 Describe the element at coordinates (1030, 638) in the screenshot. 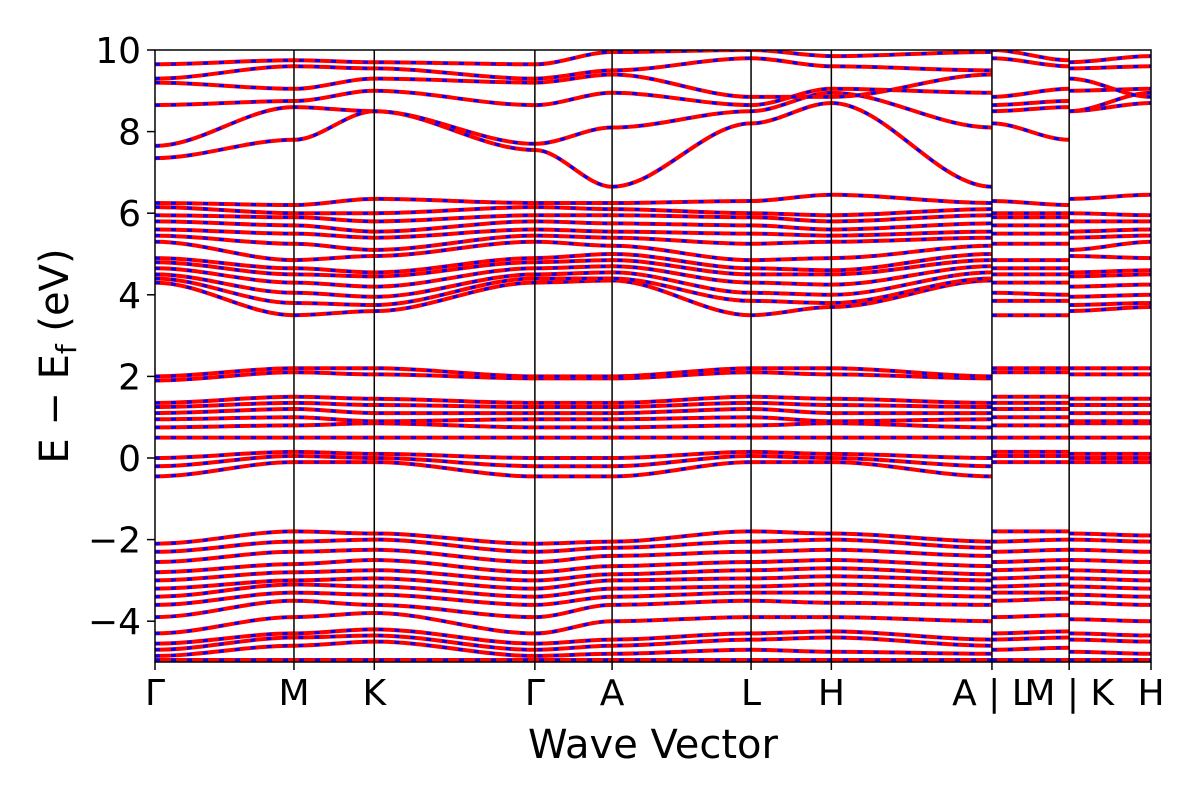

I see `band-2-seg-1-red` at that location.